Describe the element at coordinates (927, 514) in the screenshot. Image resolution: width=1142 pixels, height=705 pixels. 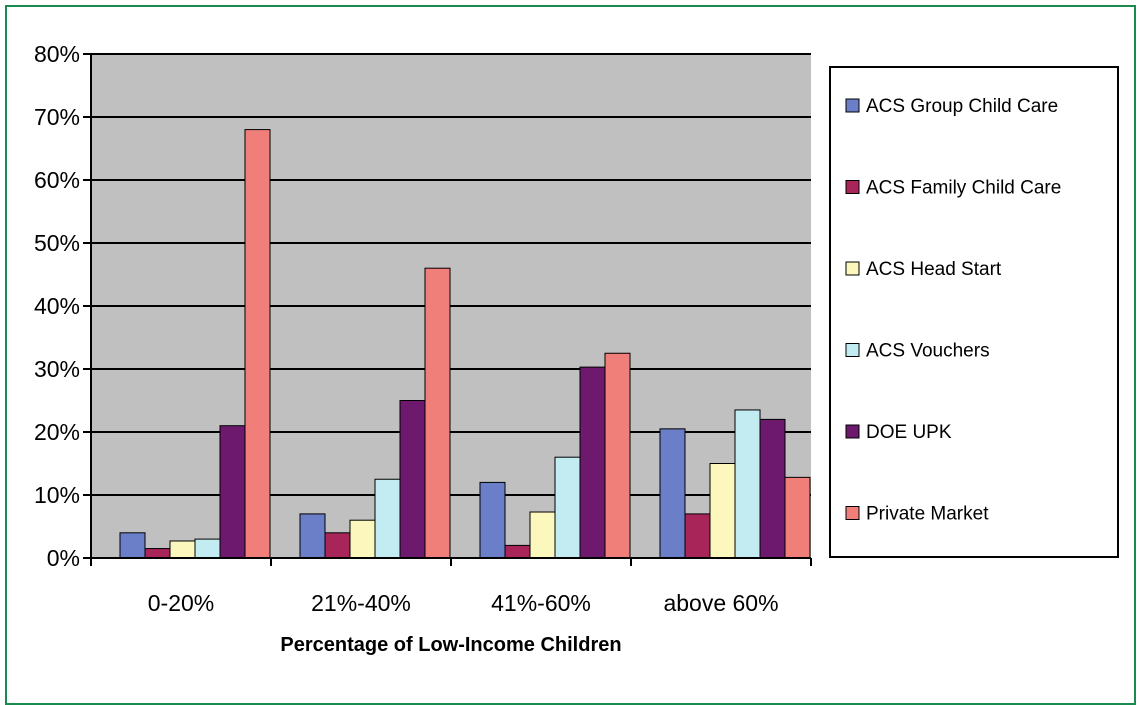
I see `legend-label: Private Market` at that location.